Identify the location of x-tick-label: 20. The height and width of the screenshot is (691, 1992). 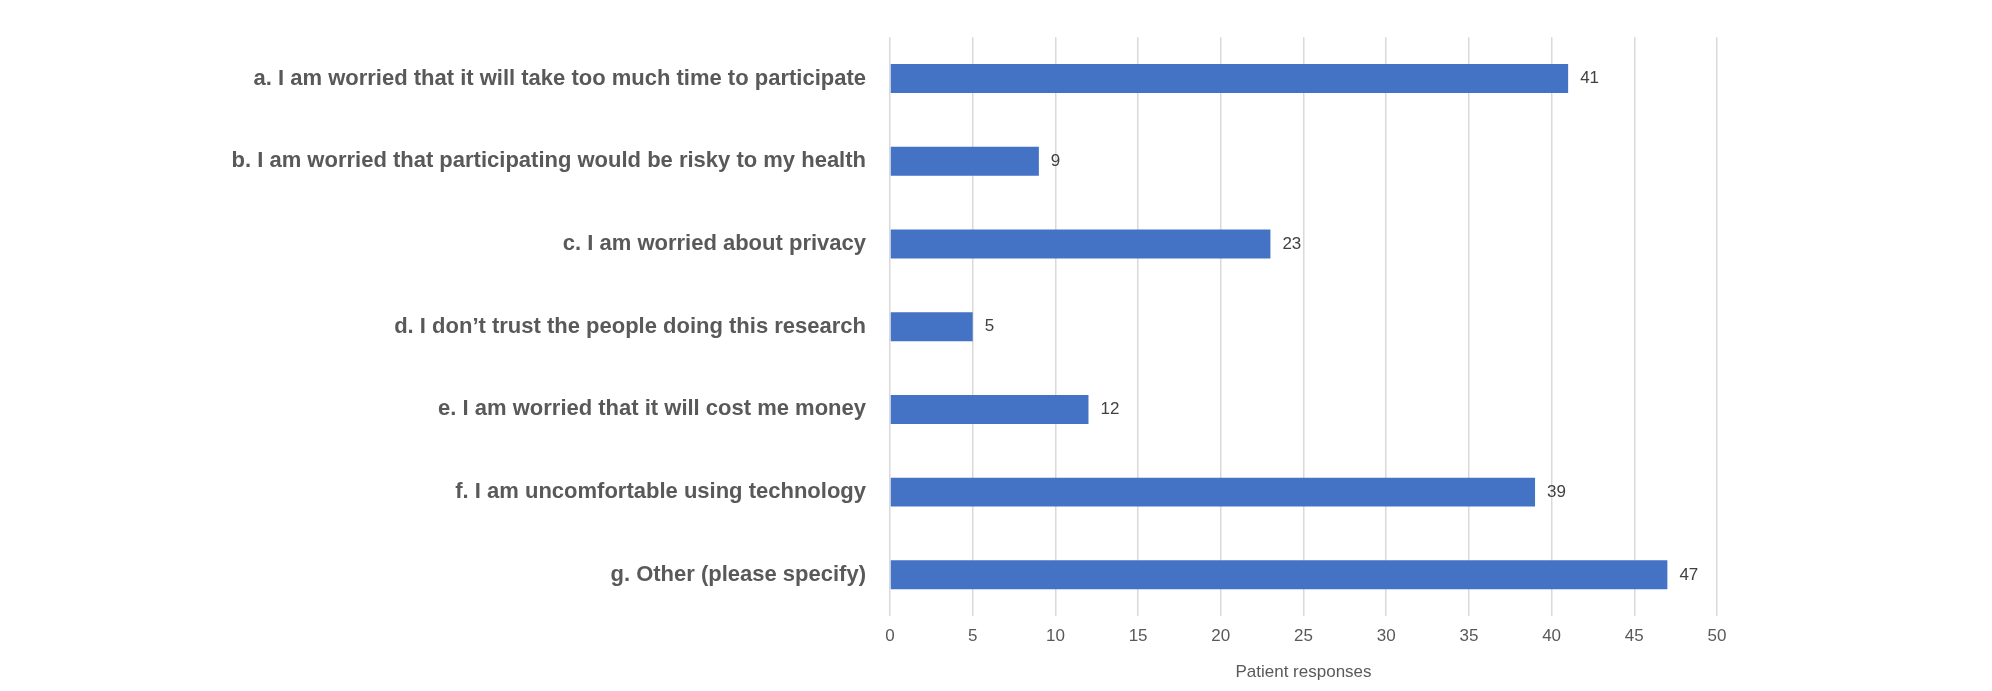
(1221, 636).